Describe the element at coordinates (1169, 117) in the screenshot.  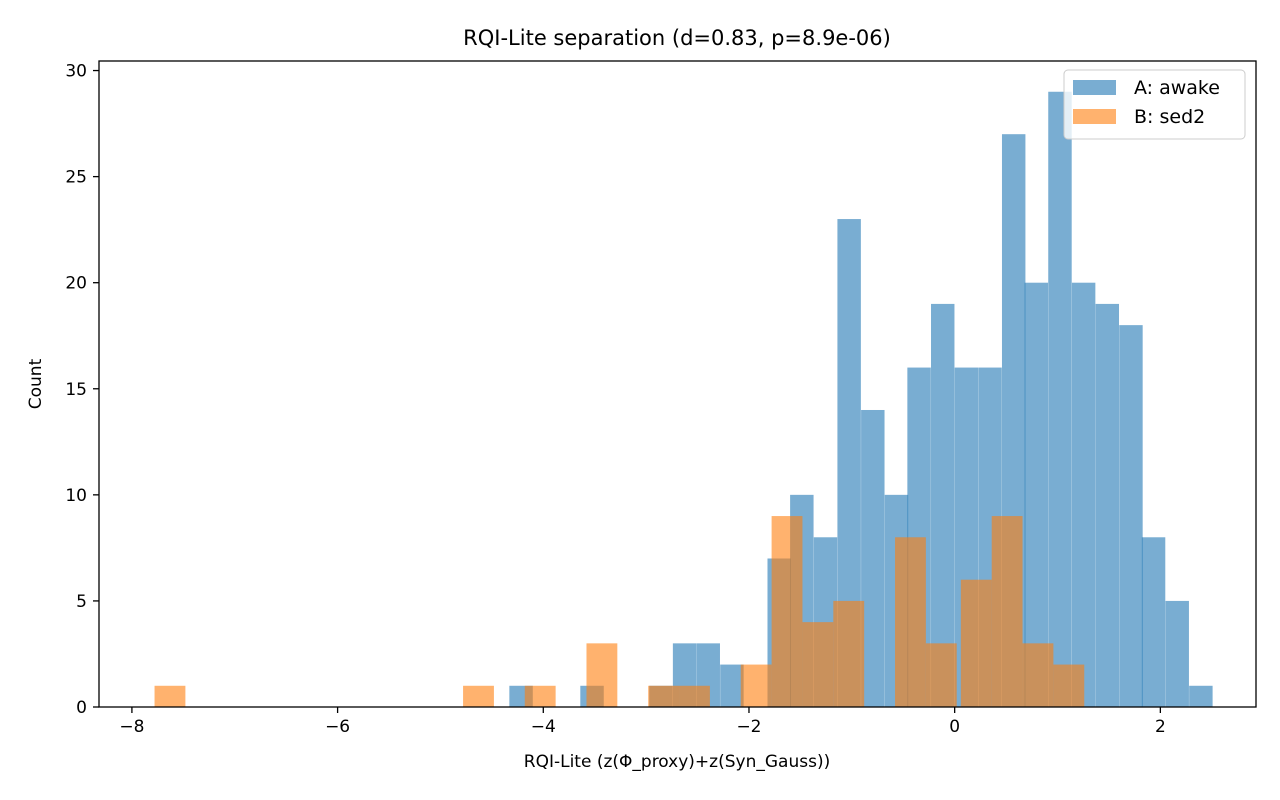
I see `legend-label: B: sed2` at that location.